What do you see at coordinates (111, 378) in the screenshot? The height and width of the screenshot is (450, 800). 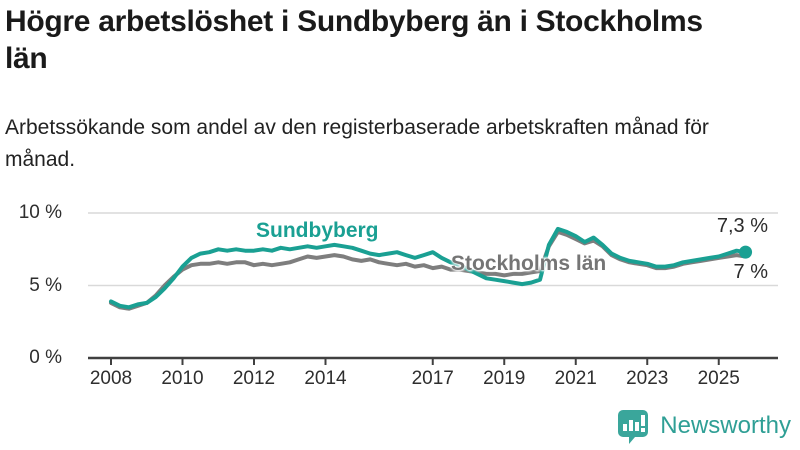 I see `x-axis-tick-label: 2008` at bounding box center [111, 378].